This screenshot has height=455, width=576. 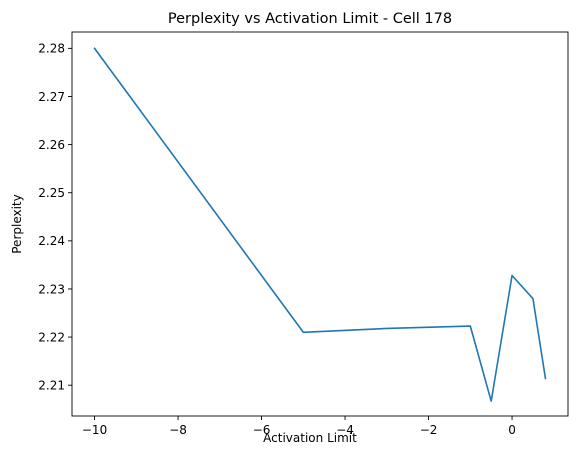 I want to click on y-tick-label: 2.28, so click(x=51, y=49).